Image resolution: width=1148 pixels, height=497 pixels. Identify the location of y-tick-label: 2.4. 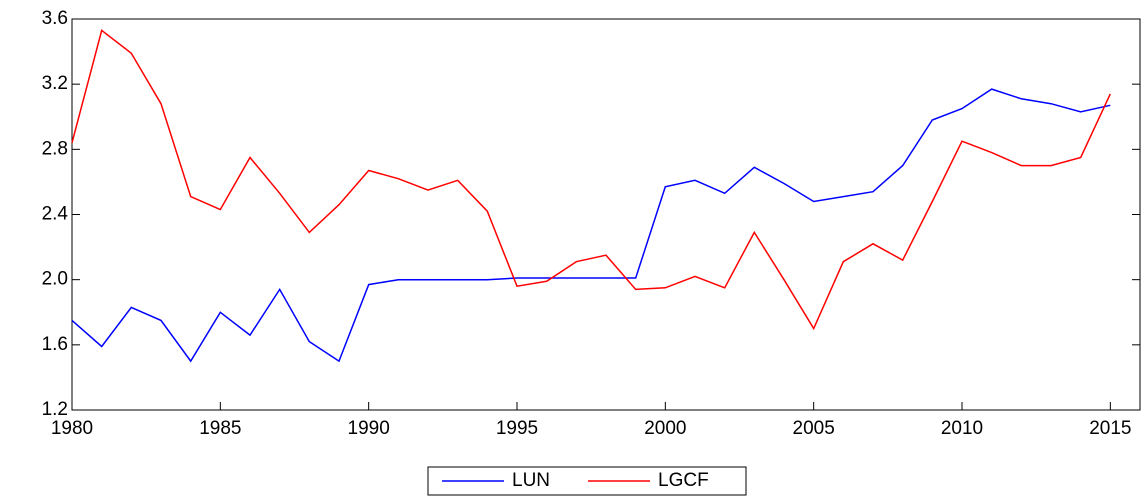
(55, 214).